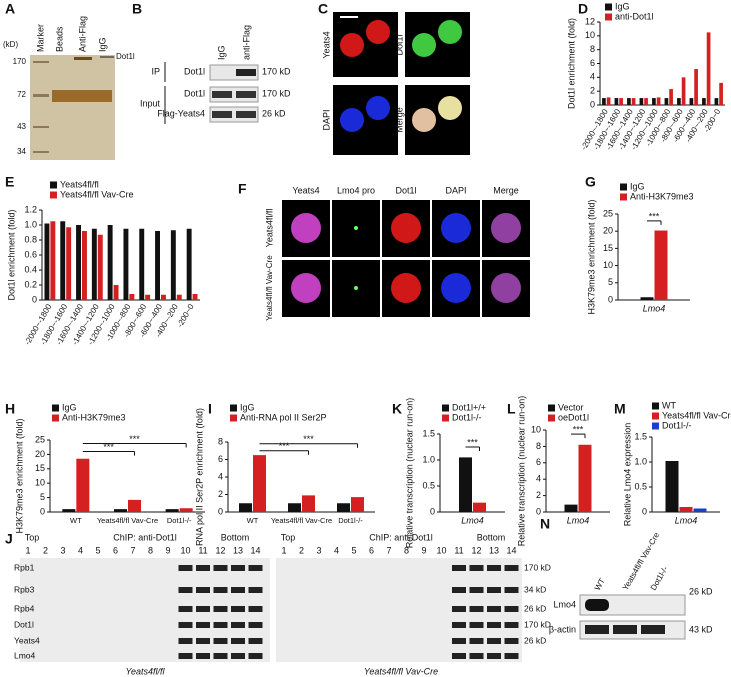 This screenshot has width=731, height=677. What do you see at coordinates (145, 671) in the screenshot?
I see `genotype-label: Yeats4fl/fl` at bounding box center [145, 671].